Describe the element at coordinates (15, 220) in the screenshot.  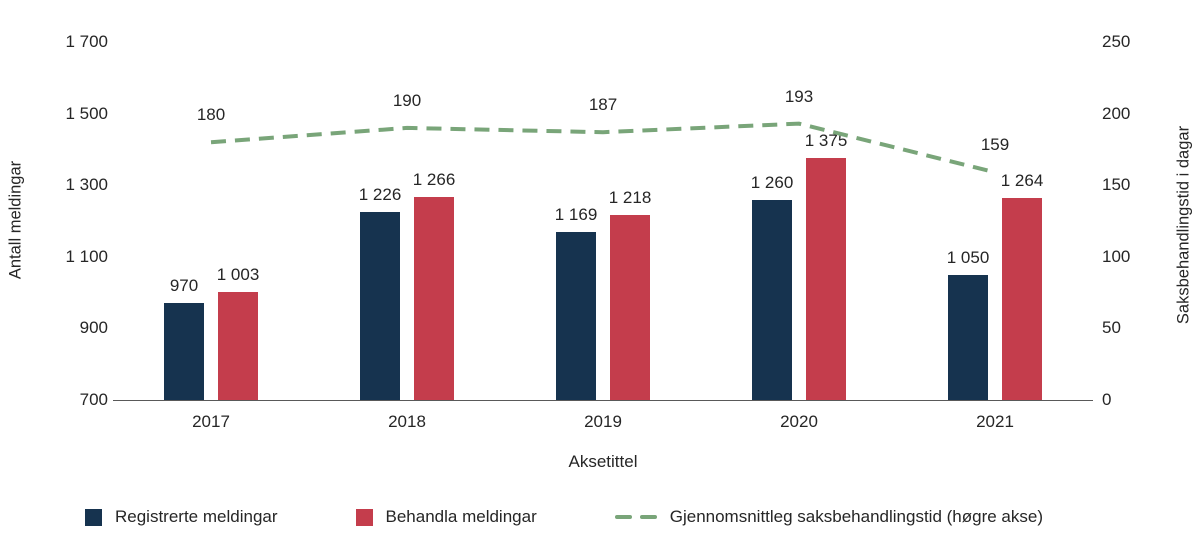
I see `left-axis-title: Antall meldingar` at that location.